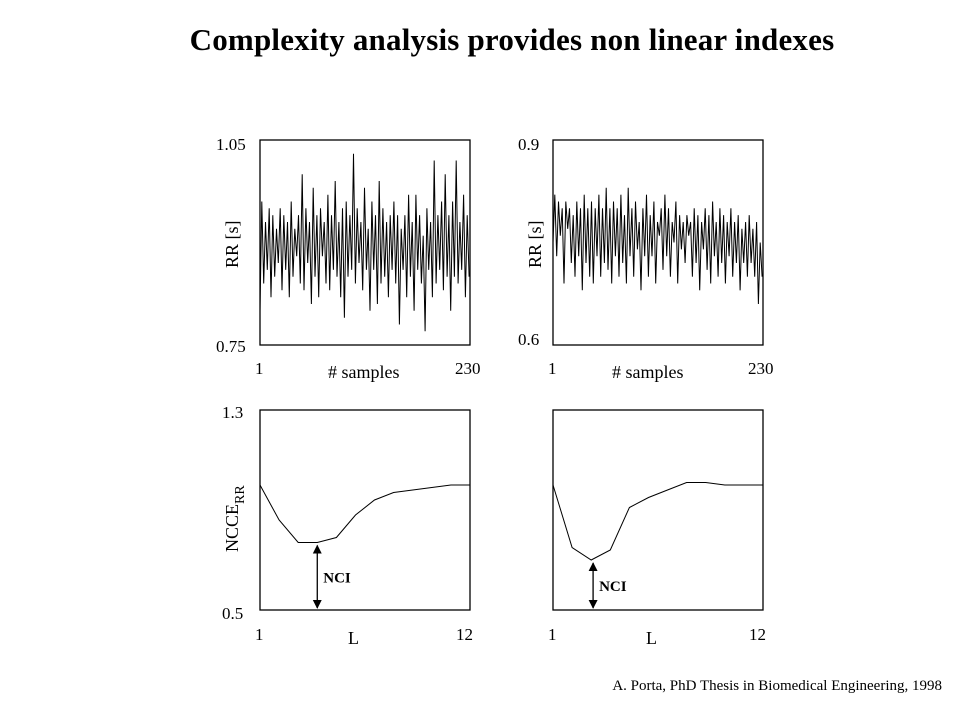  I want to click on chart-ncce-left: NCI 1.3 0.5 1 12 L NCCERR, so click(347, 525).